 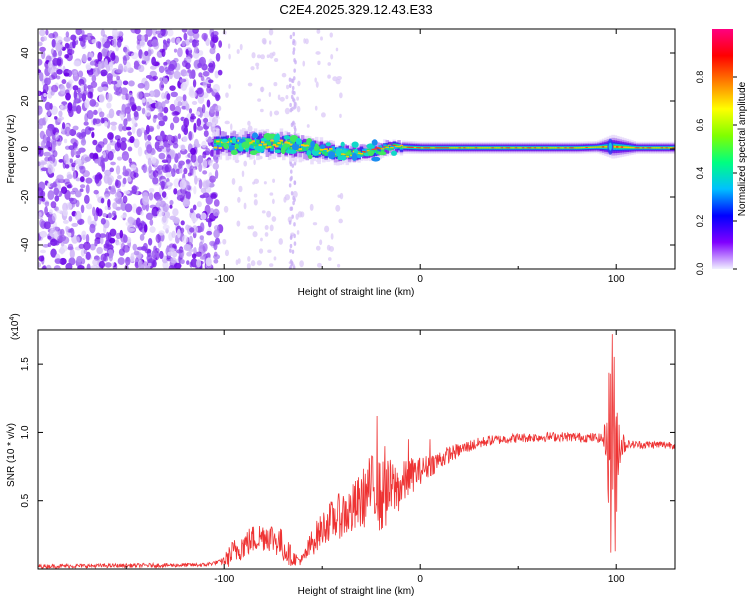 What do you see at coordinates (616, 279) in the screenshot?
I see `spectrogram-x-tick-label: 100` at bounding box center [616, 279].